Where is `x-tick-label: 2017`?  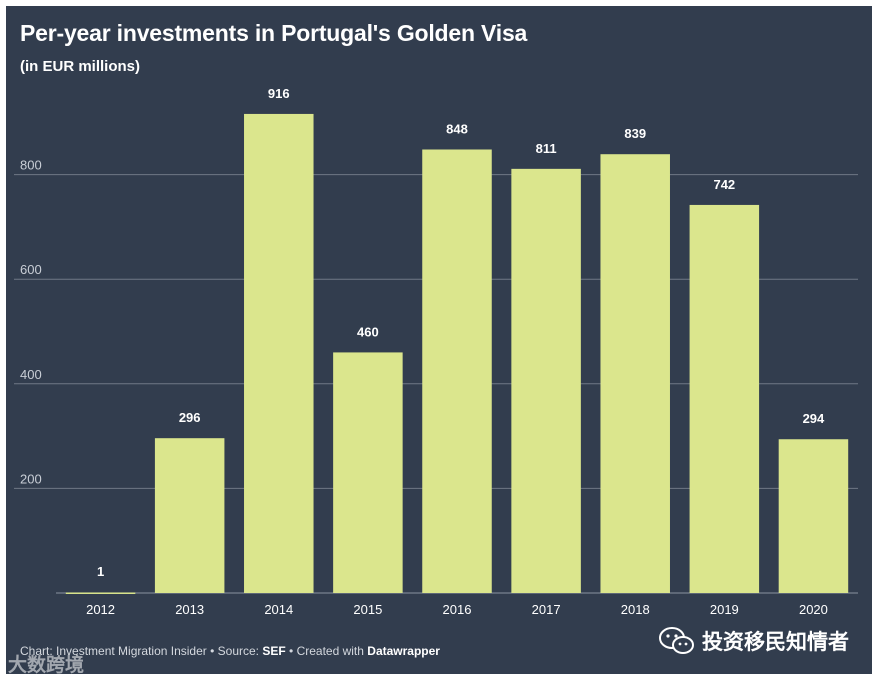
x-tick-label: 2017 is located at coordinates (546, 609).